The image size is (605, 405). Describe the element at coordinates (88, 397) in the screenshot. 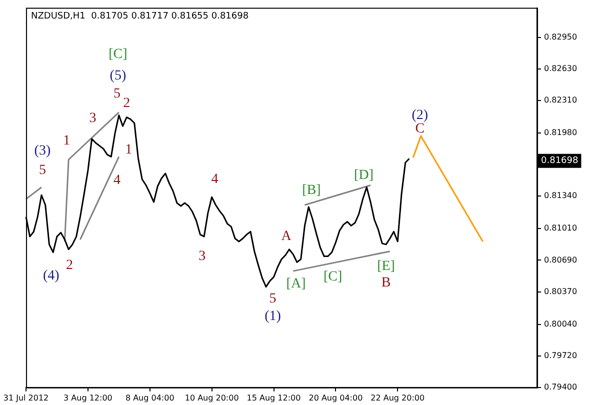

I see `x-tick-label: 3 Aug 12:00` at that location.